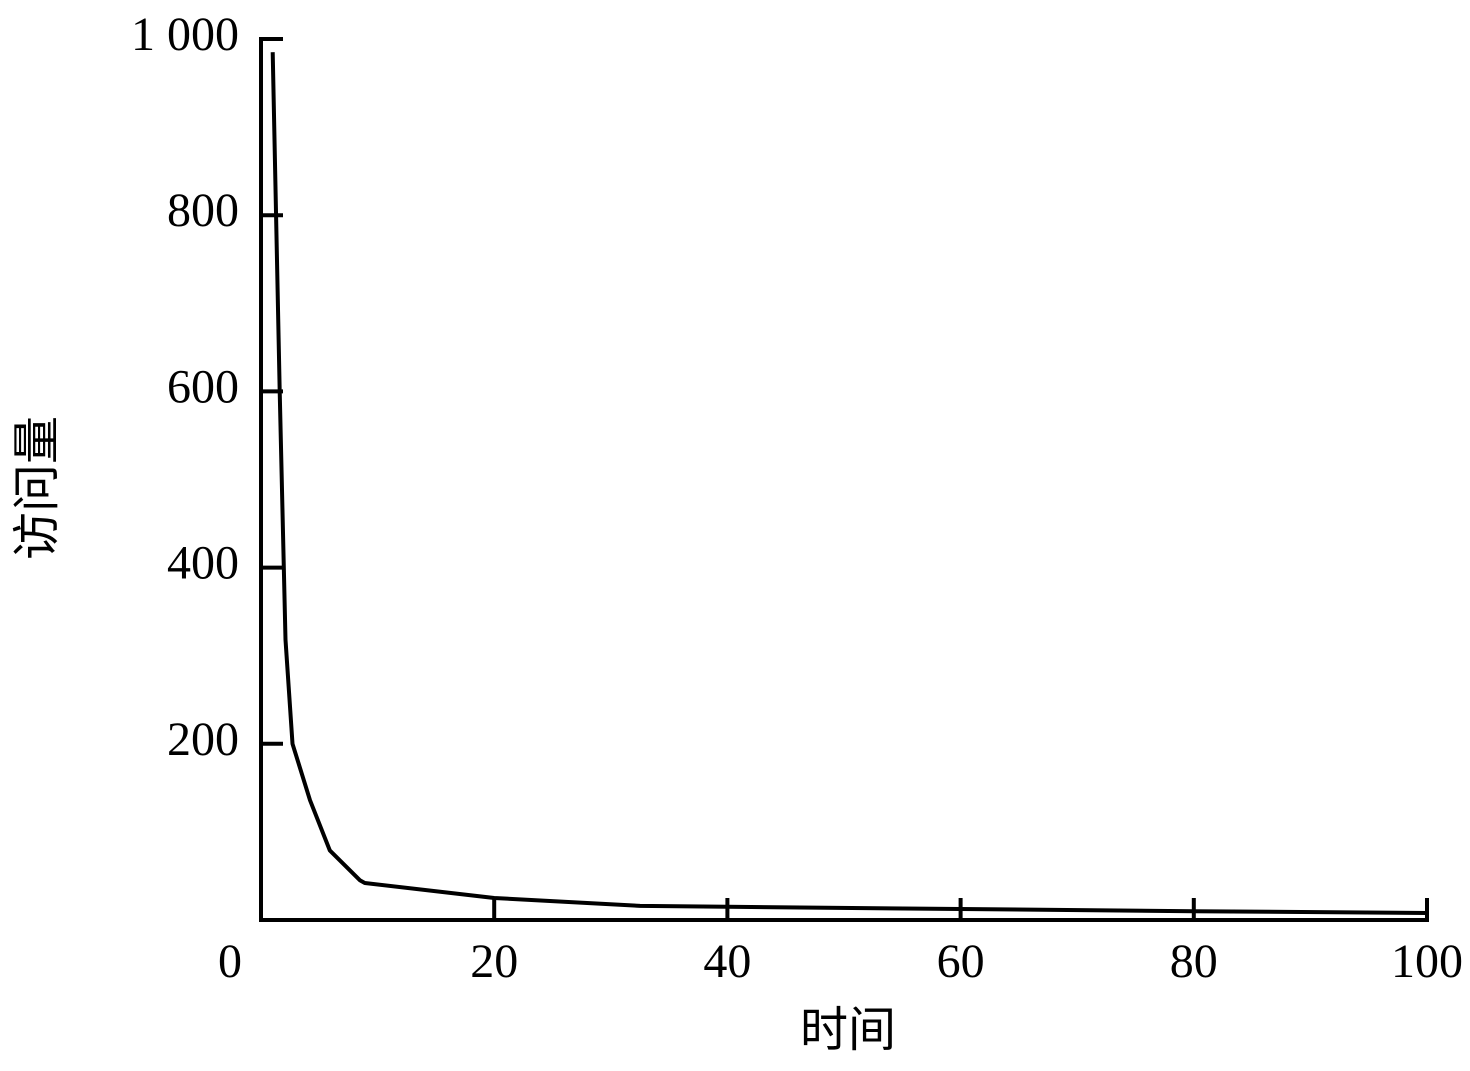  What do you see at coordinates (203, 386) in the screenshot?
I see `y-tick-label: 600` at bounding box center [203, 386].